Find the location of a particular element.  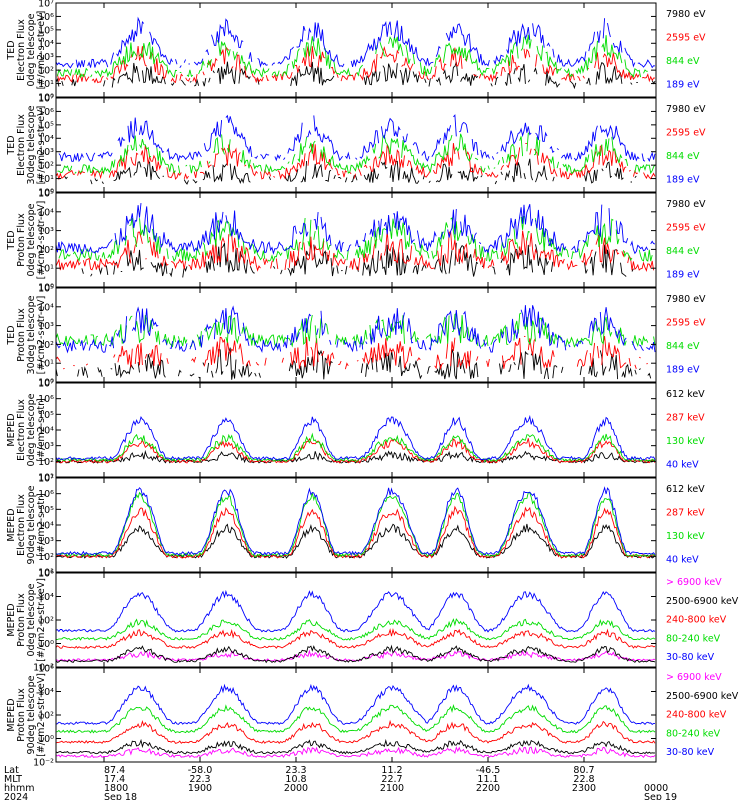

x-time-label: 2300 is located at coordinates (584, 788).